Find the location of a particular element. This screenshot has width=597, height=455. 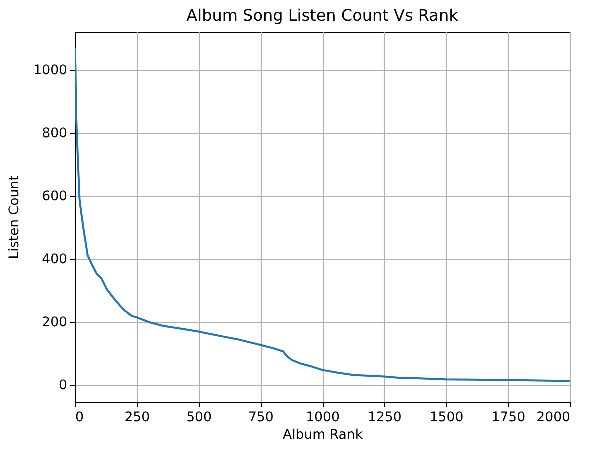

x-tick-label: 1750 is located at coordinates (509, 418).